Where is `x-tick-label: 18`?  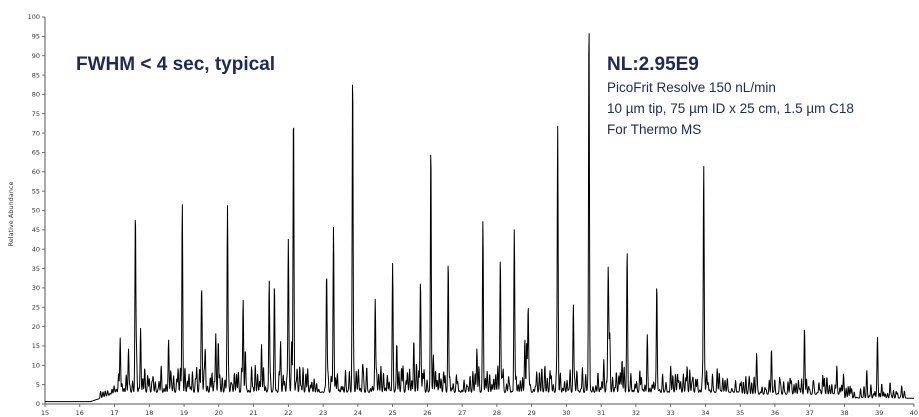 x-tick-label: 18 is located at coordinates (149, 413).